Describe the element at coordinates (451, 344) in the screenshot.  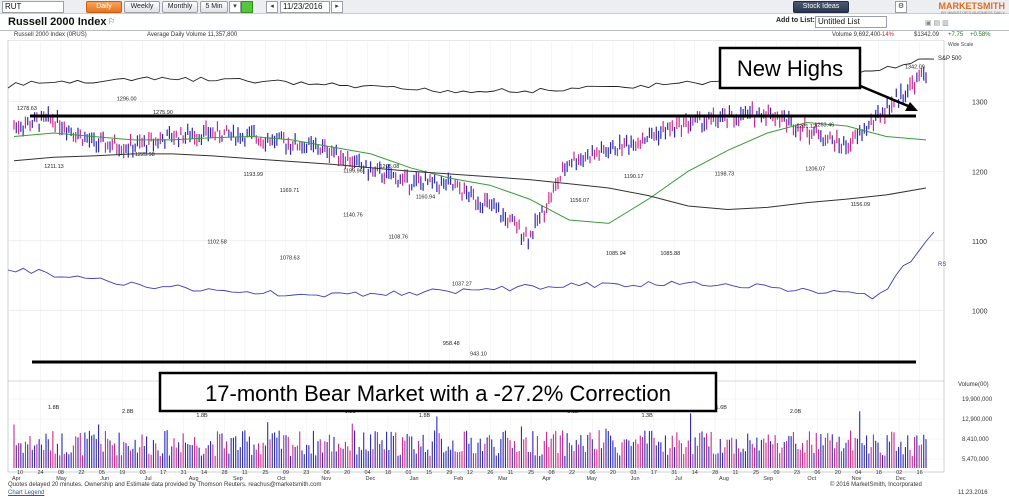
I see `price-annotation: 958.48` at that location.